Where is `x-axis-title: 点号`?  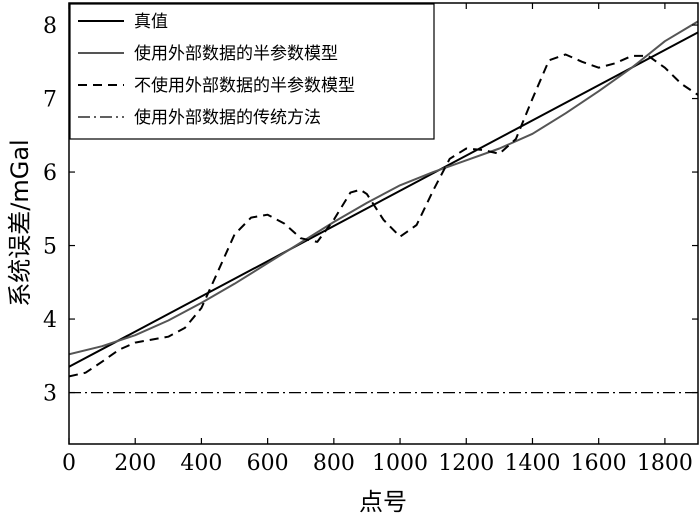
x-axis-title: 点号 is located at coordinates (383, 502).